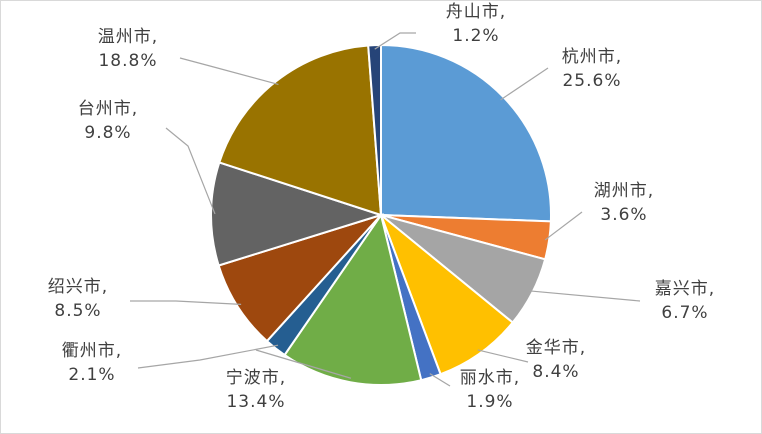 The width and height of the screenshot is (762, 434). Describe the element at coordinates (684, 313) in the screenshot. I see `slice-value-label: 6.7%` at that location.